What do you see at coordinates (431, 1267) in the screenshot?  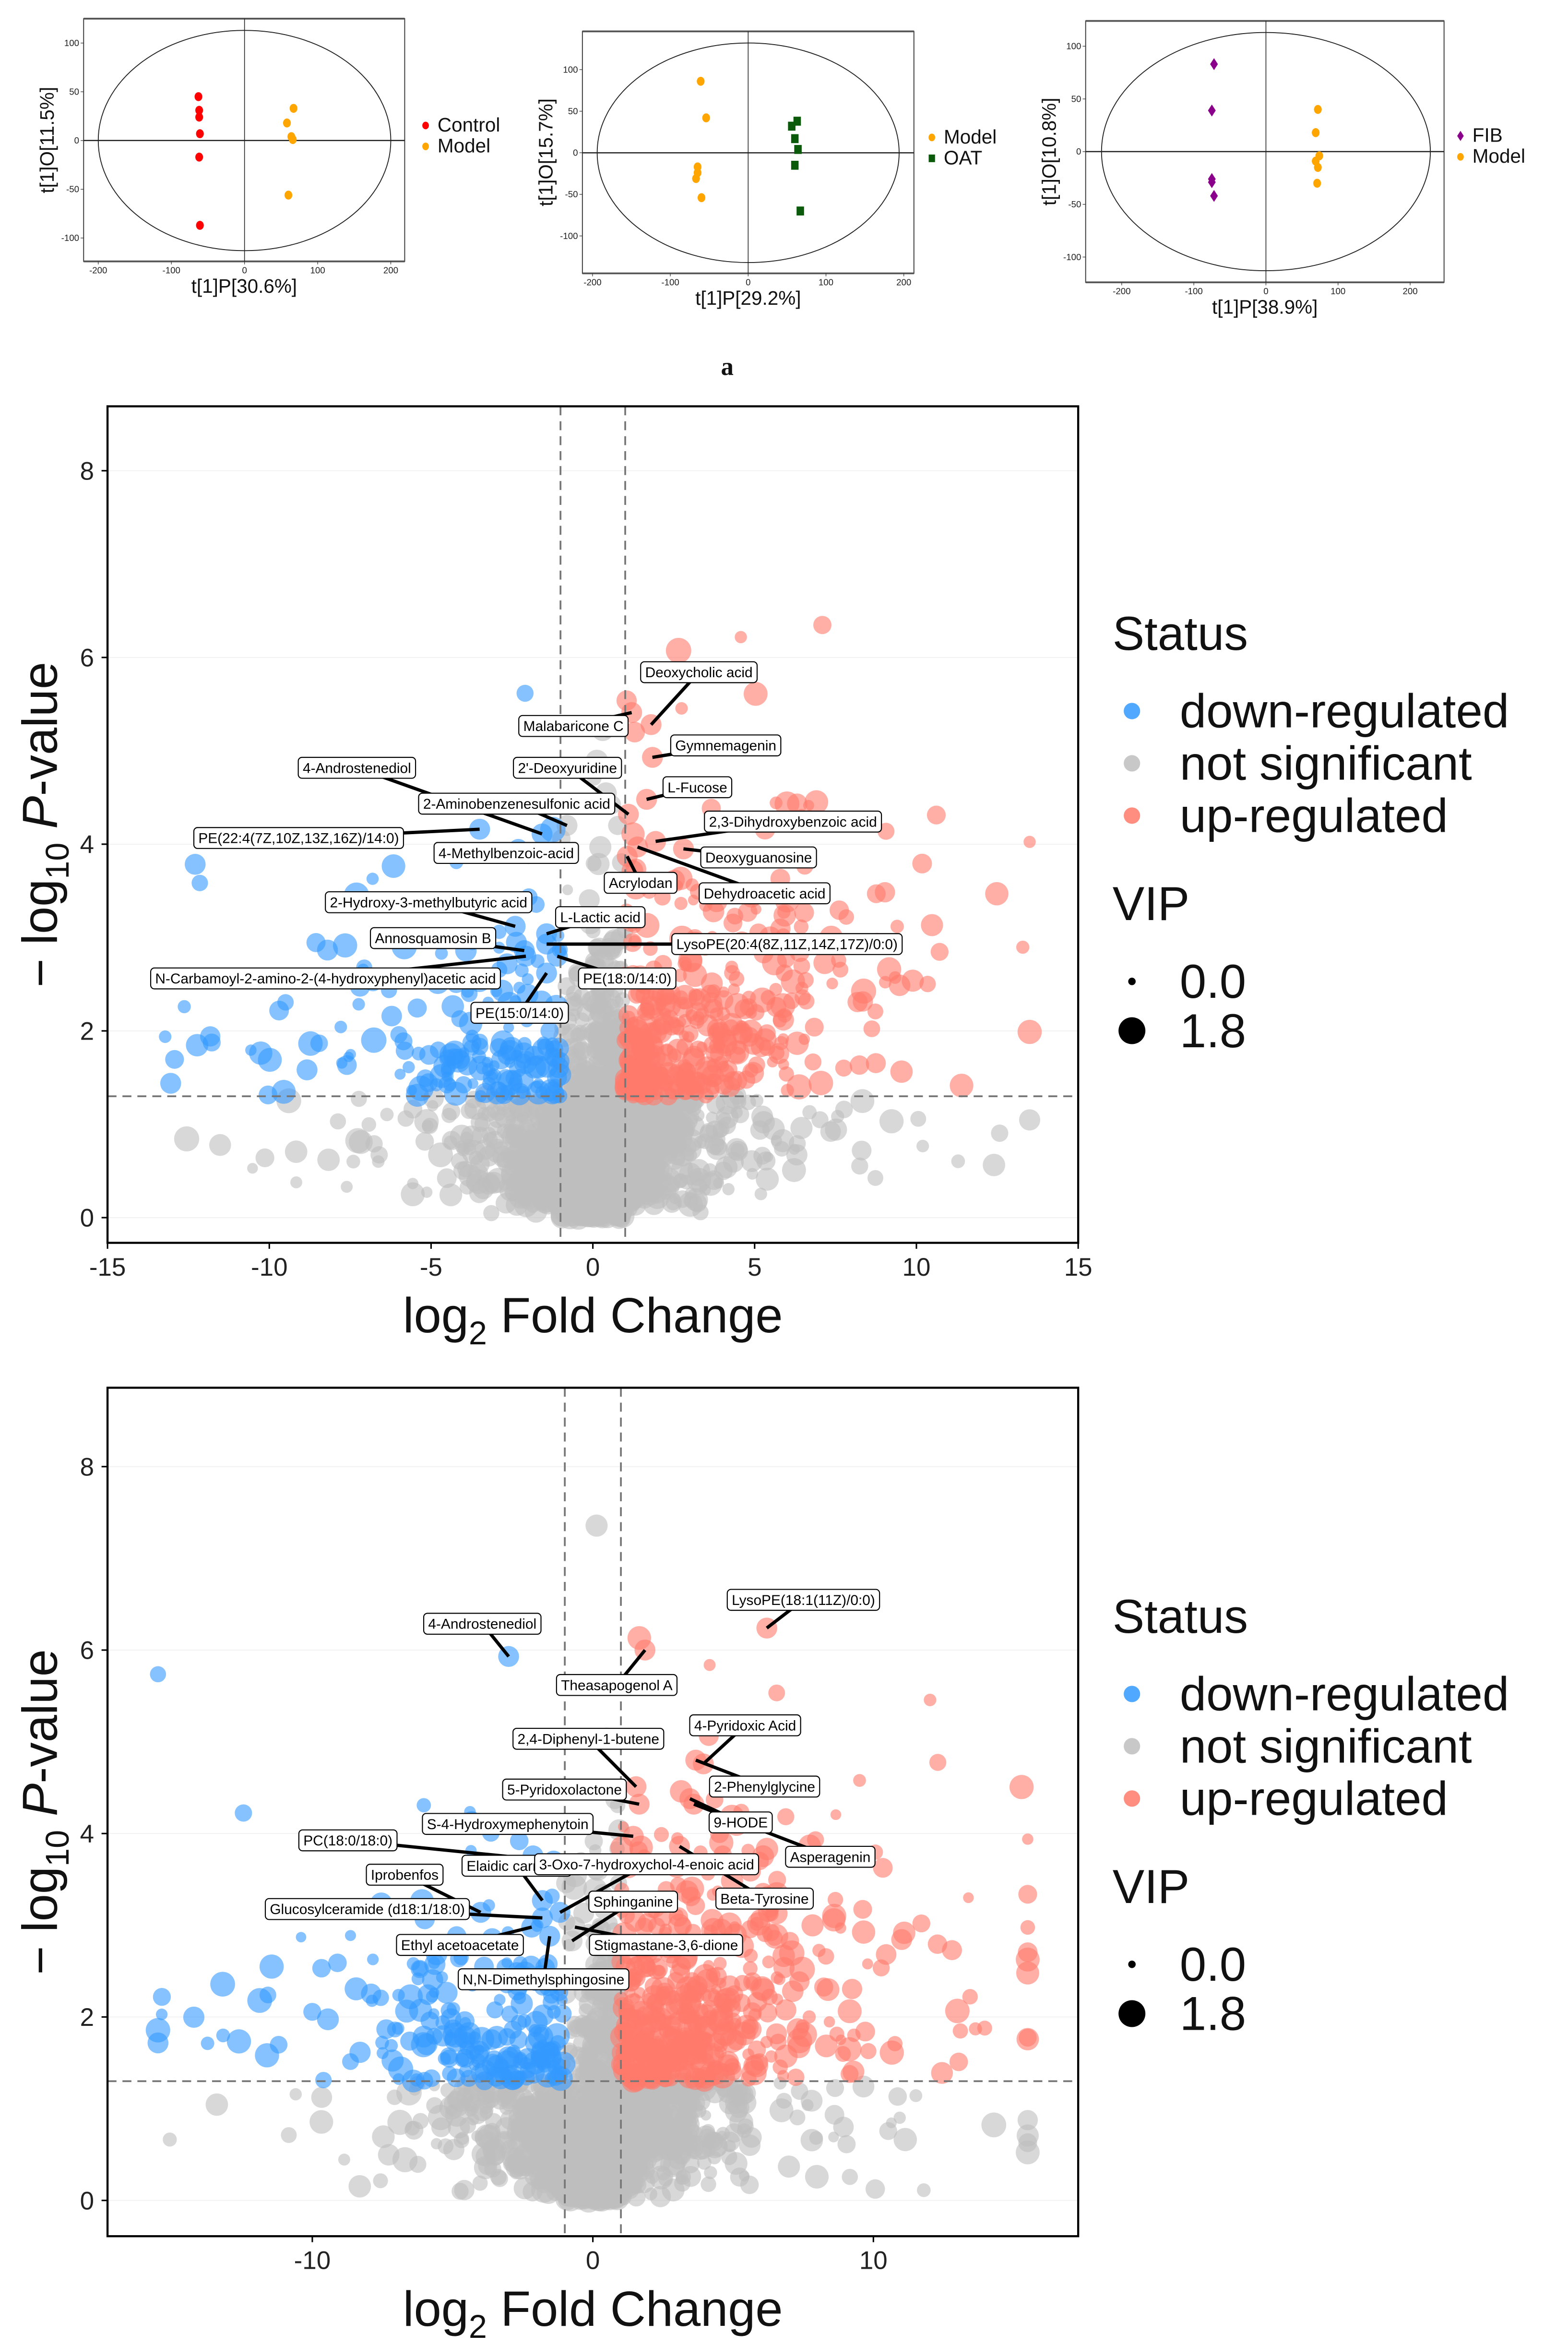 I see `x-tick-label: -5` at bounding box center [431, 1267].